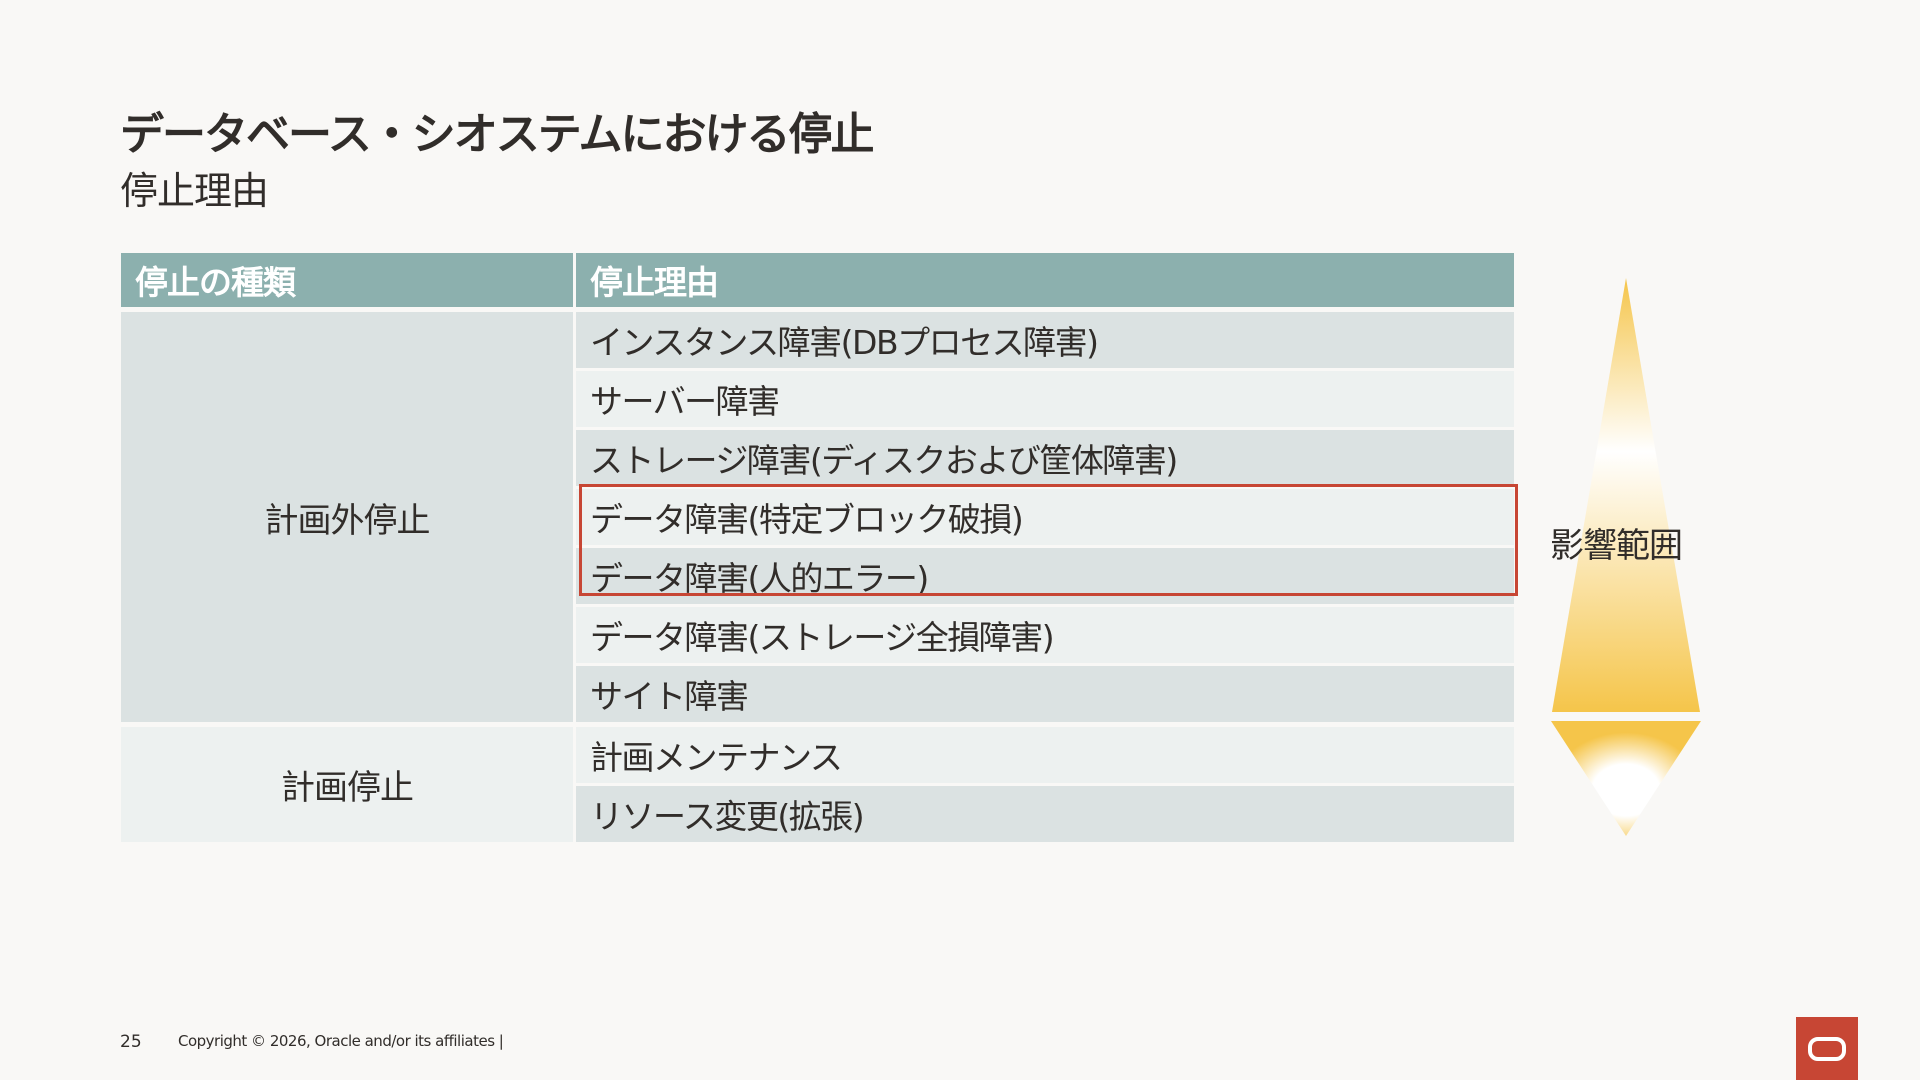 This screenshot has height=1080, width=1920. Describe the element at coordinates (1045, 397) in the screenshot. I see `table-row: サーバー障害` at that location.